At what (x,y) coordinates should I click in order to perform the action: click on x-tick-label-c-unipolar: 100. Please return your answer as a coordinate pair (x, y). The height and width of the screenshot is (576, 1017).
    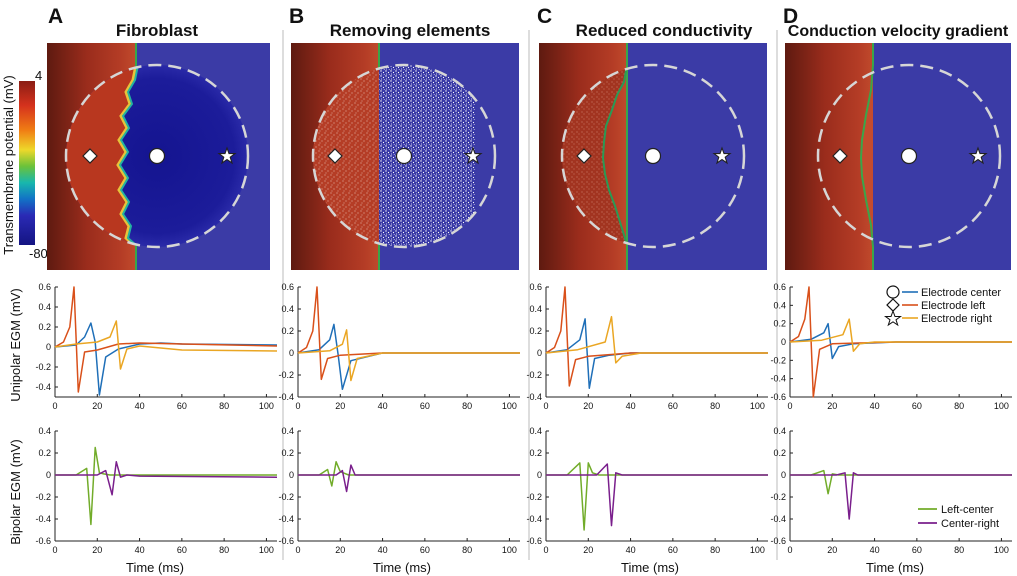
    Looking at the image, I should click on (757, 406).